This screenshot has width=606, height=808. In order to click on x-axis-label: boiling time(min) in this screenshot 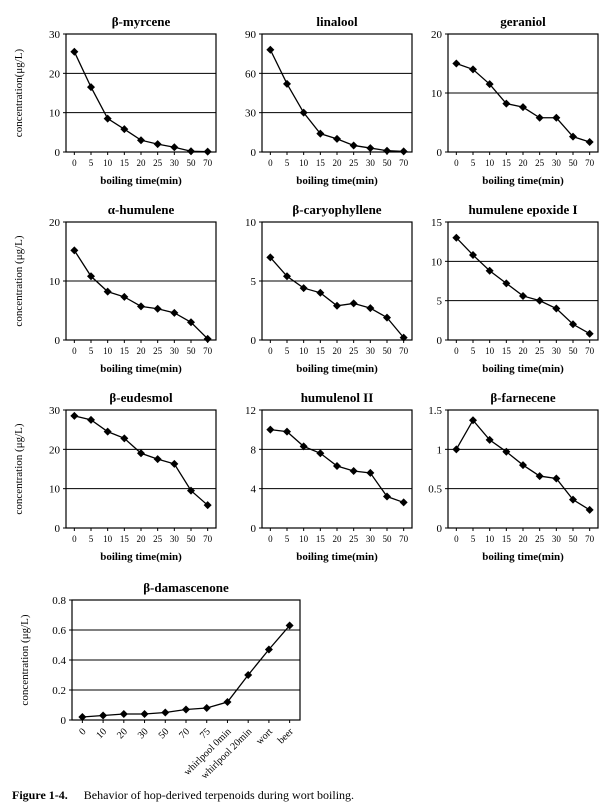, I will do `click(337, 557)`.